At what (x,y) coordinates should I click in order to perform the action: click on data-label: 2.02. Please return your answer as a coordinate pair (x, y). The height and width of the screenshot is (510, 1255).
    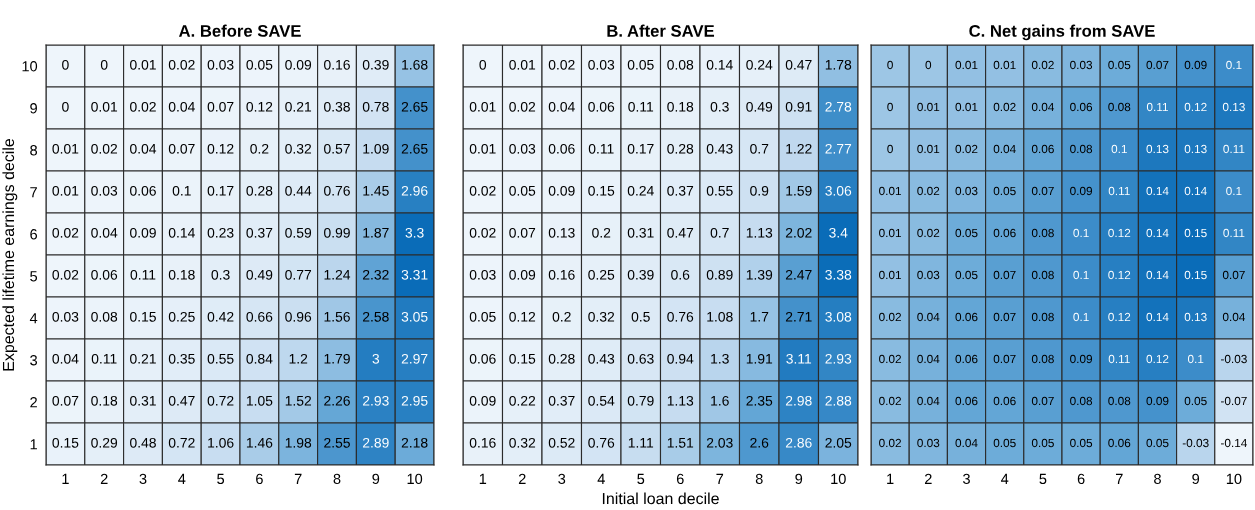
    Looking at the image, I should click on (798, 232).